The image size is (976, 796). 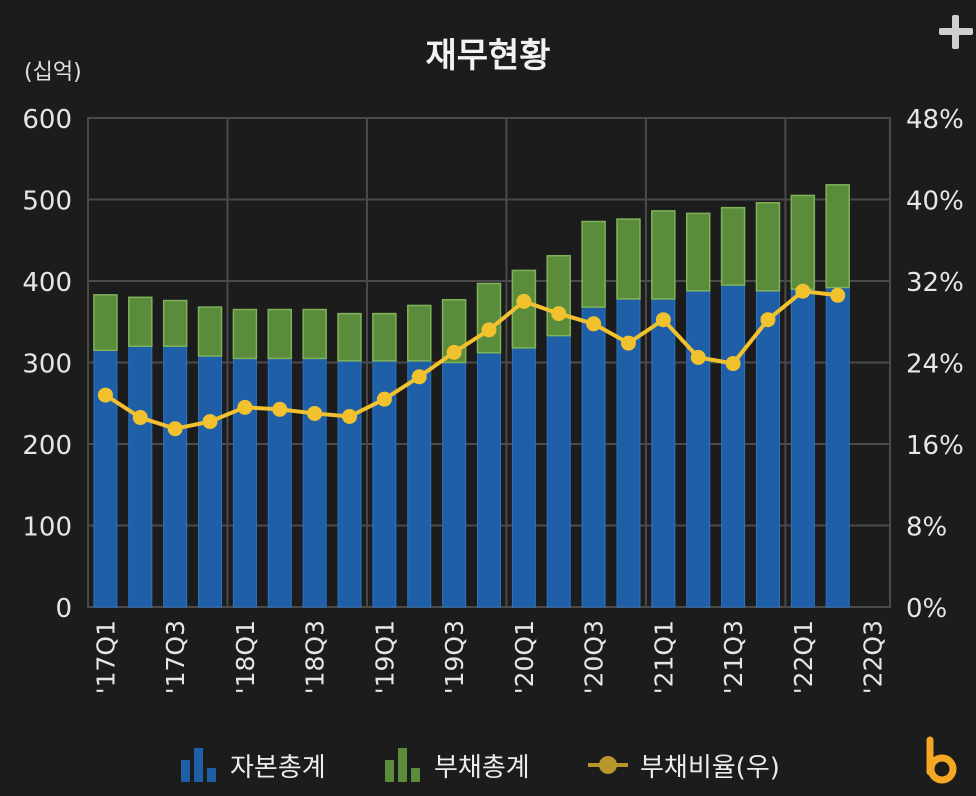 What do you see at coordinates (935, 120) in the screenshot?
I see `y2-tick-label: 48%` at bounding box center [935, 120].